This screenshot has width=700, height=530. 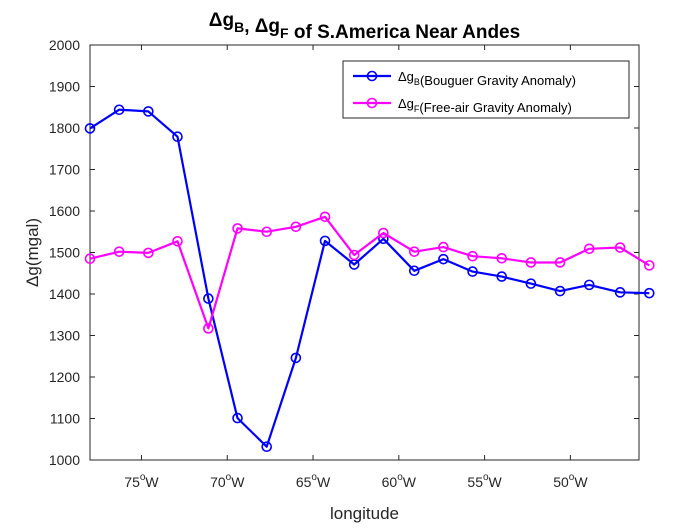 What do you see at coordinates (313, 481) in the screenshot?
I see `x-tick-label: 65oW` at bounding box center [313, 481].